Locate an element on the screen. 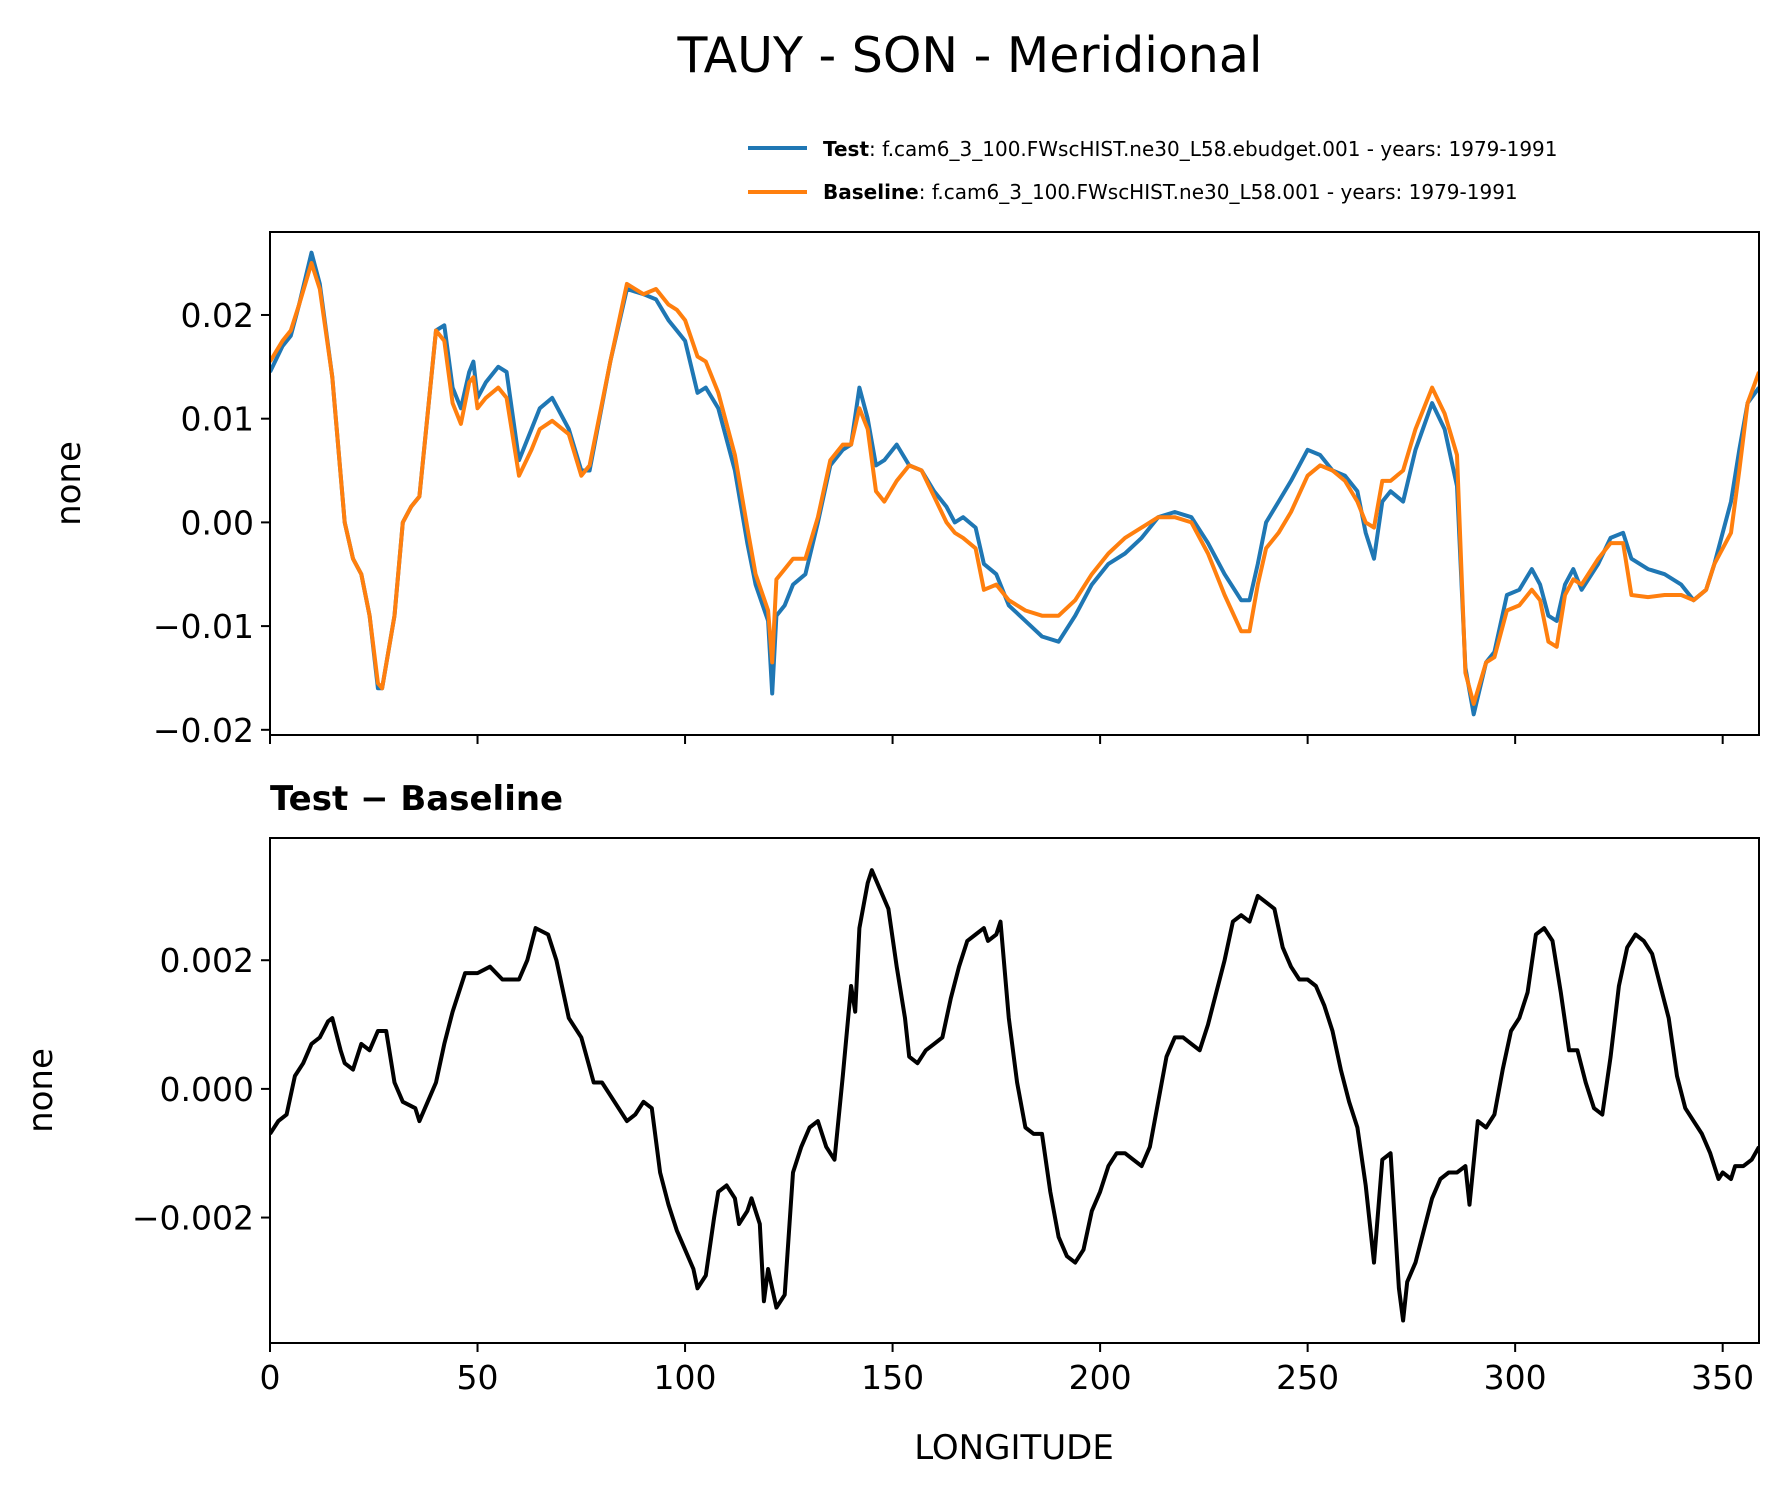 The height and width of the screenshot is (1496, 1791). bottom-x-tick-label: 250 is located at coordinates (1307, 1377).